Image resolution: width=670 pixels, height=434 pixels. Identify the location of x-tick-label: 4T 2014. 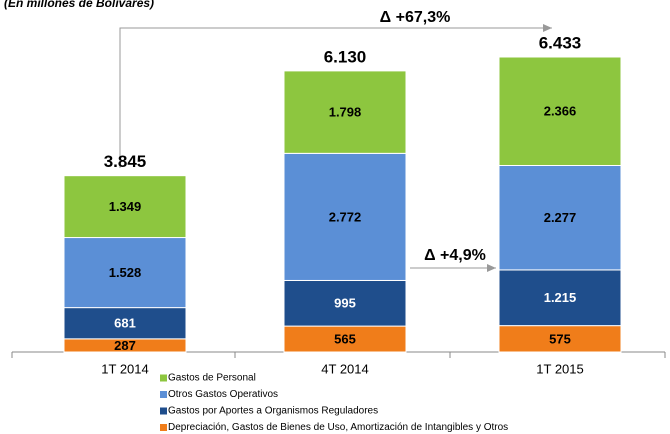
(344, 368).